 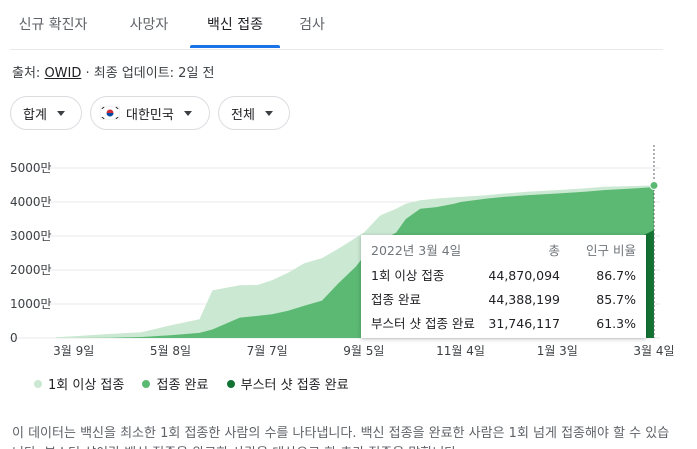 What do you see at coordinates (611, 250) in the screenshot?
I see `tooltip-col-ratio: 인구 비율` at bounding box center [611, 250].